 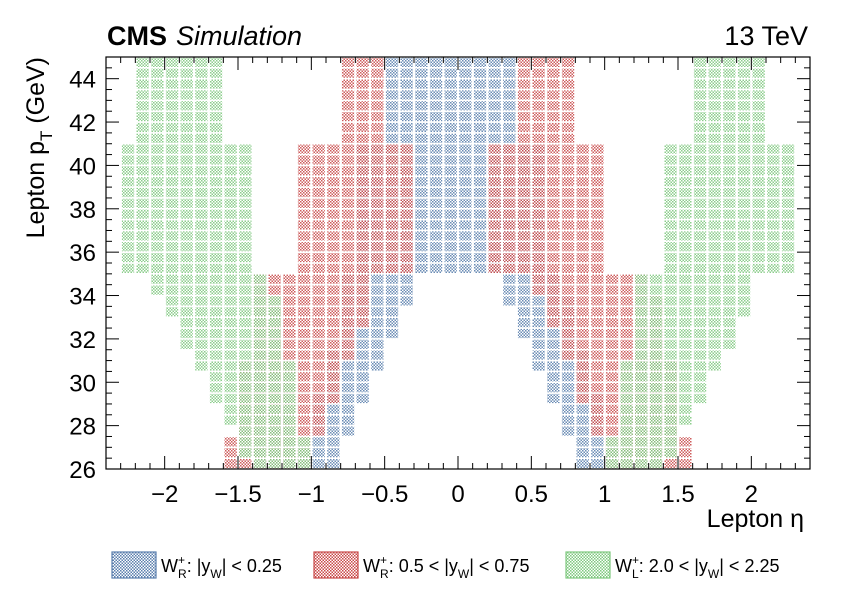 What do you see at coordinates (82, 470) in the screenshot?
I see `y-tick-label: 26` at bounding box center [82, 470].